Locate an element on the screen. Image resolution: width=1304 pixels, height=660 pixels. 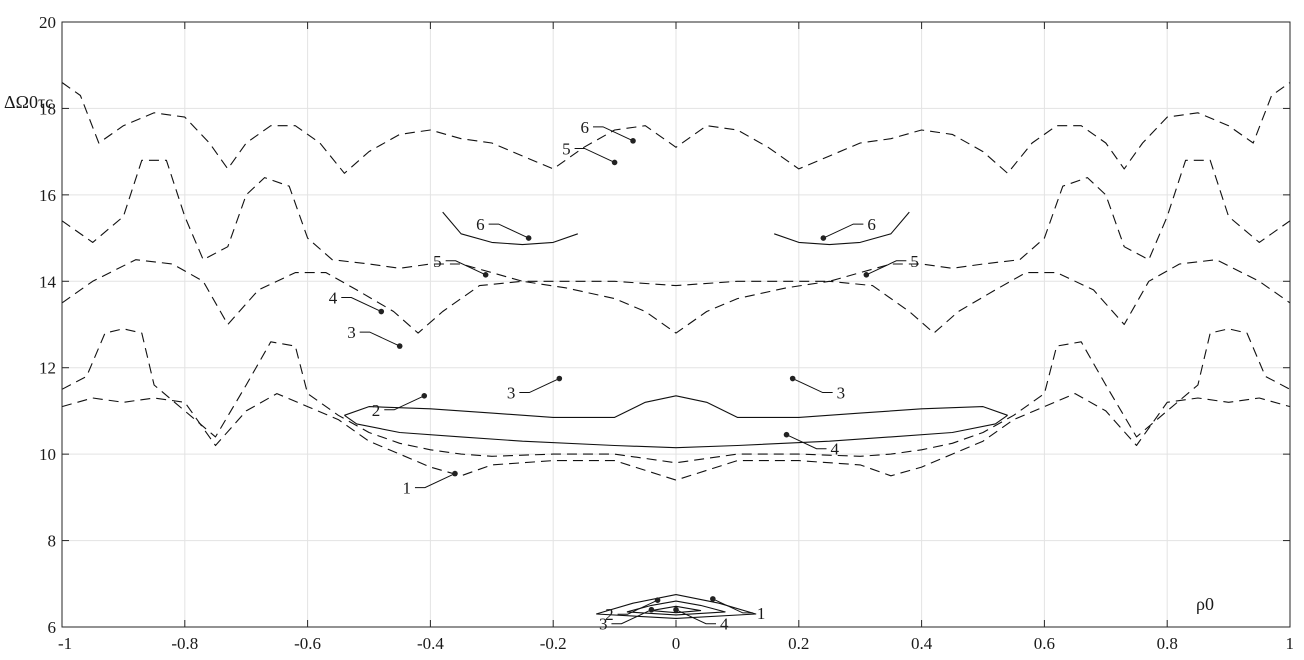
x-tick-label: -0.4 is located at coordinates (430, 643).